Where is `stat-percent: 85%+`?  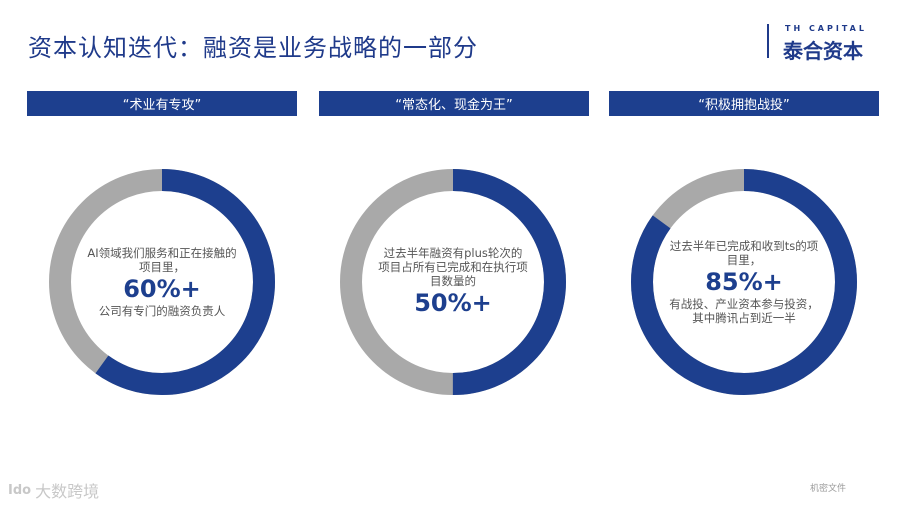
stat-percent: 85%+ is located at coordinates (744, 282).